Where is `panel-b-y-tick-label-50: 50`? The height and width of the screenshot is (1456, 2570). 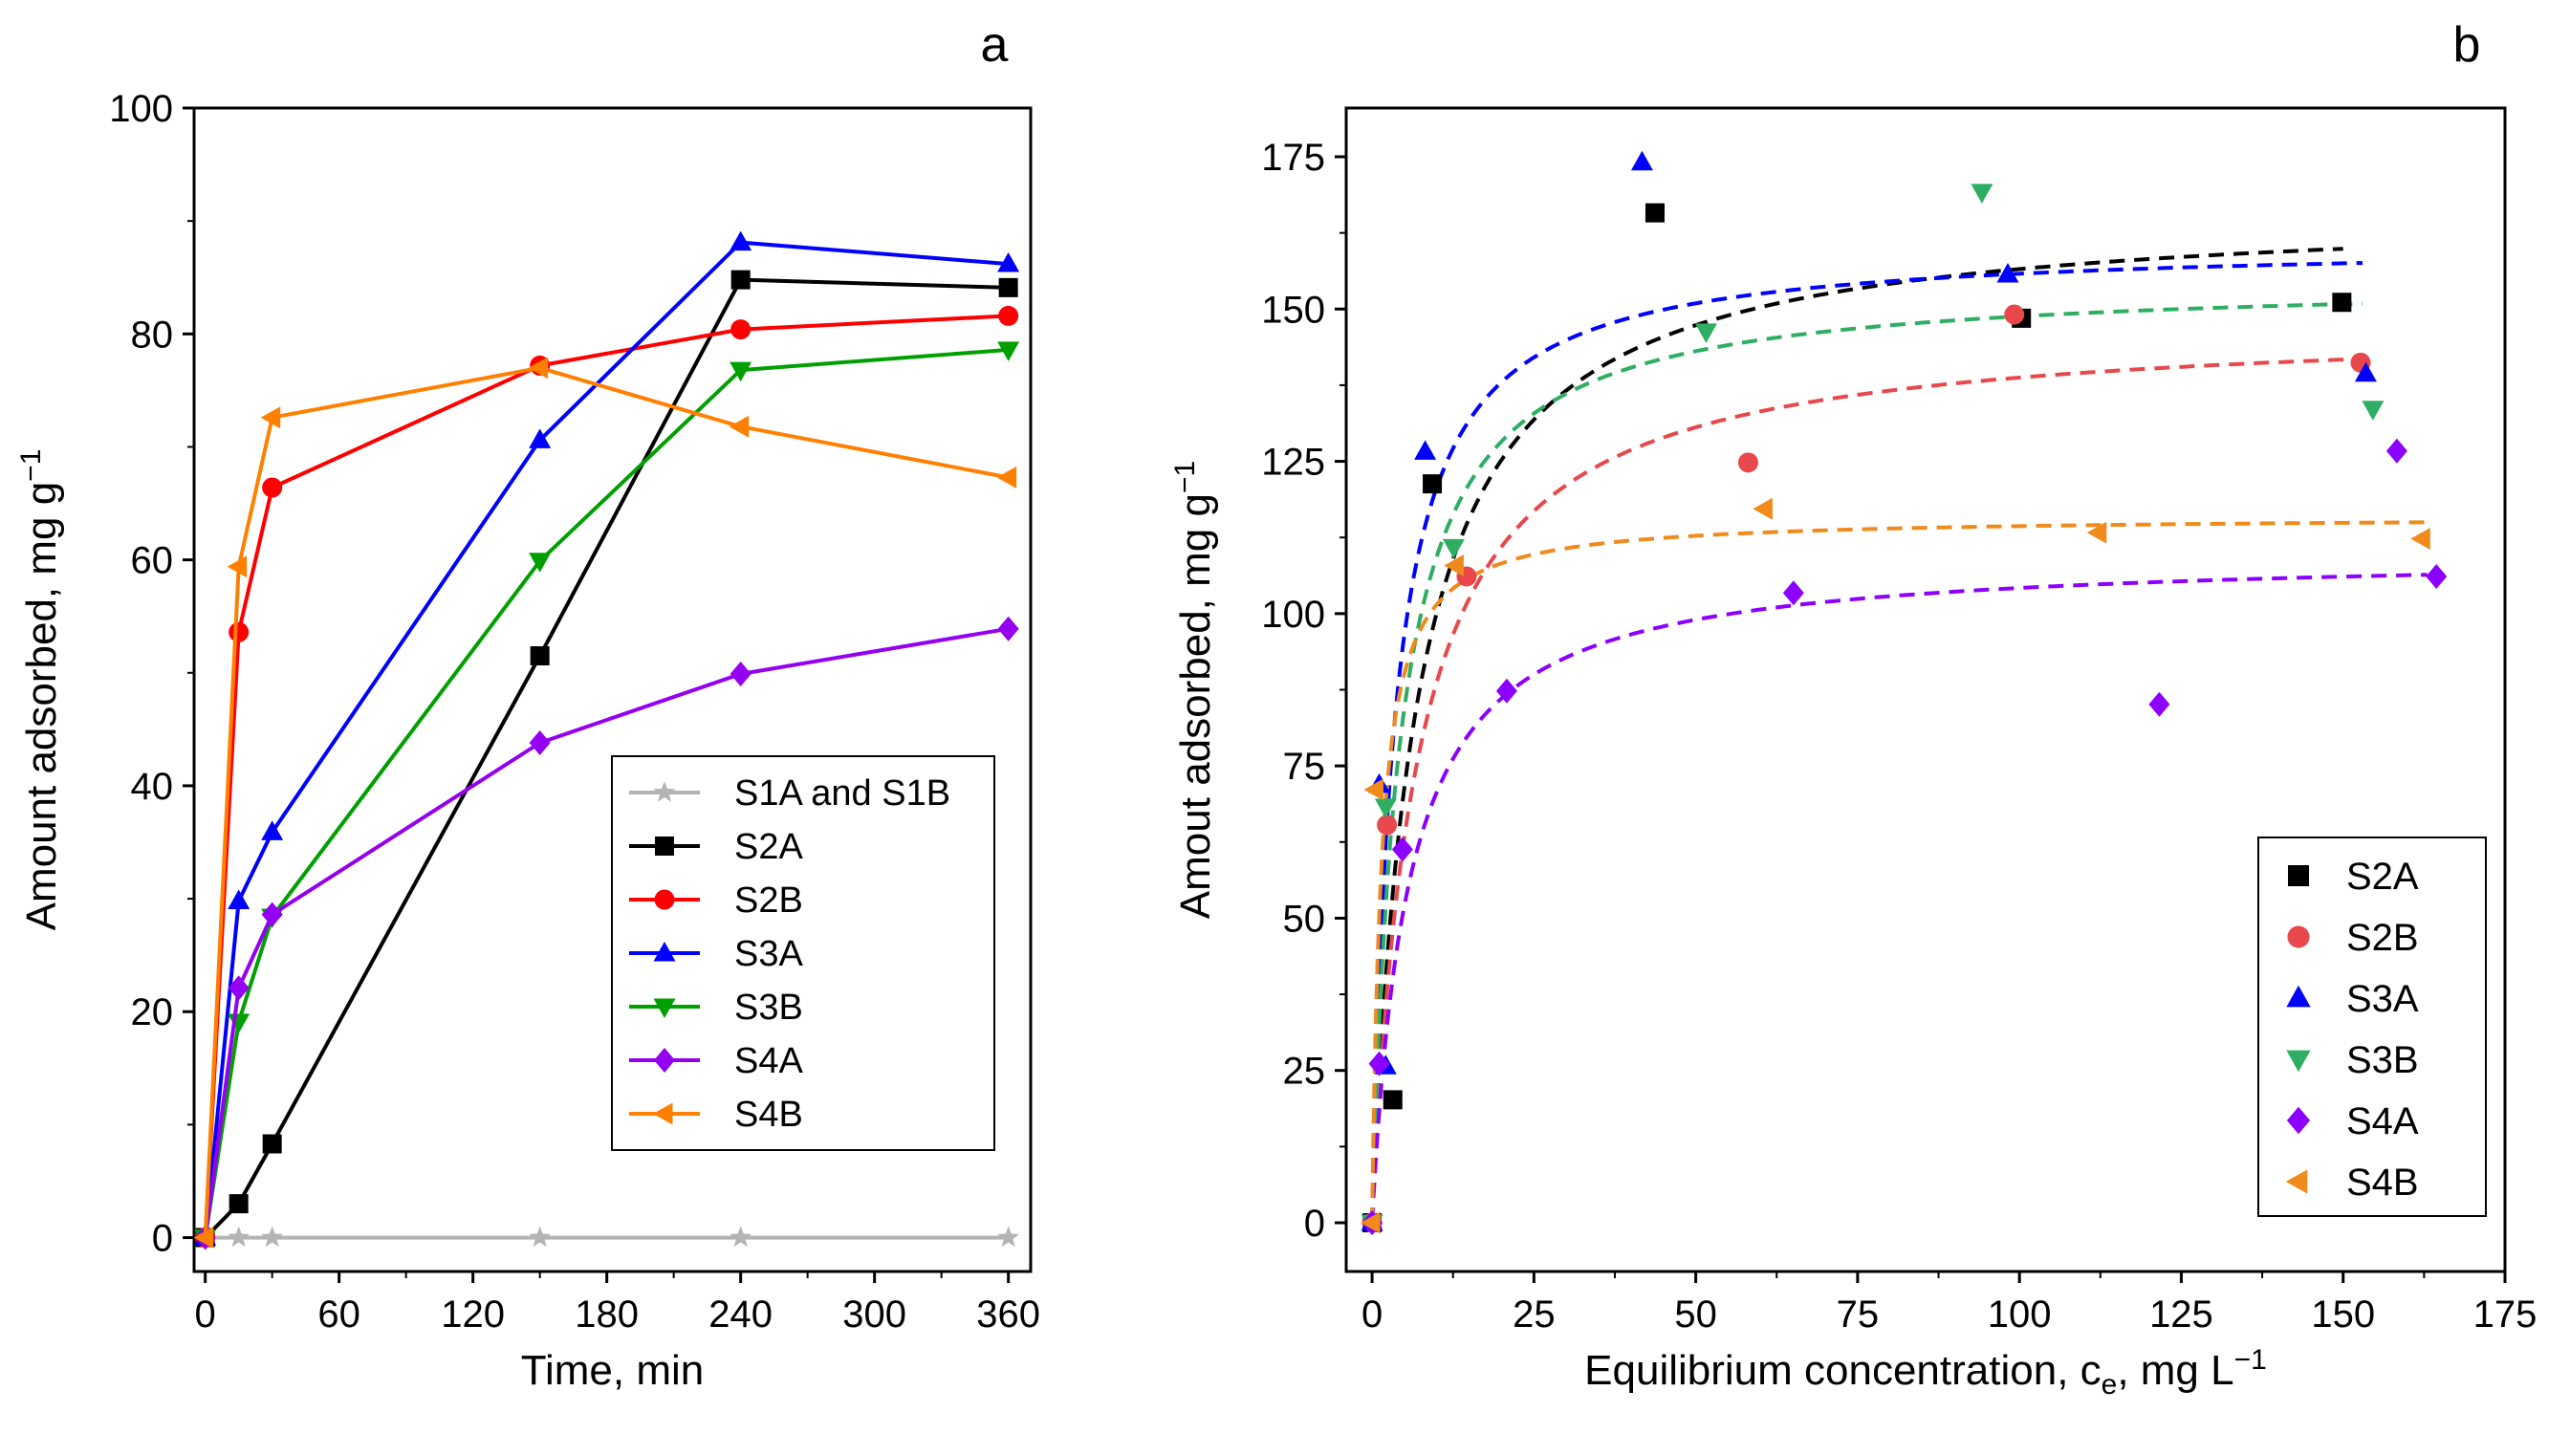
panel-b-y-tick-label-50: 50 is located at coordinates (1304, 919).